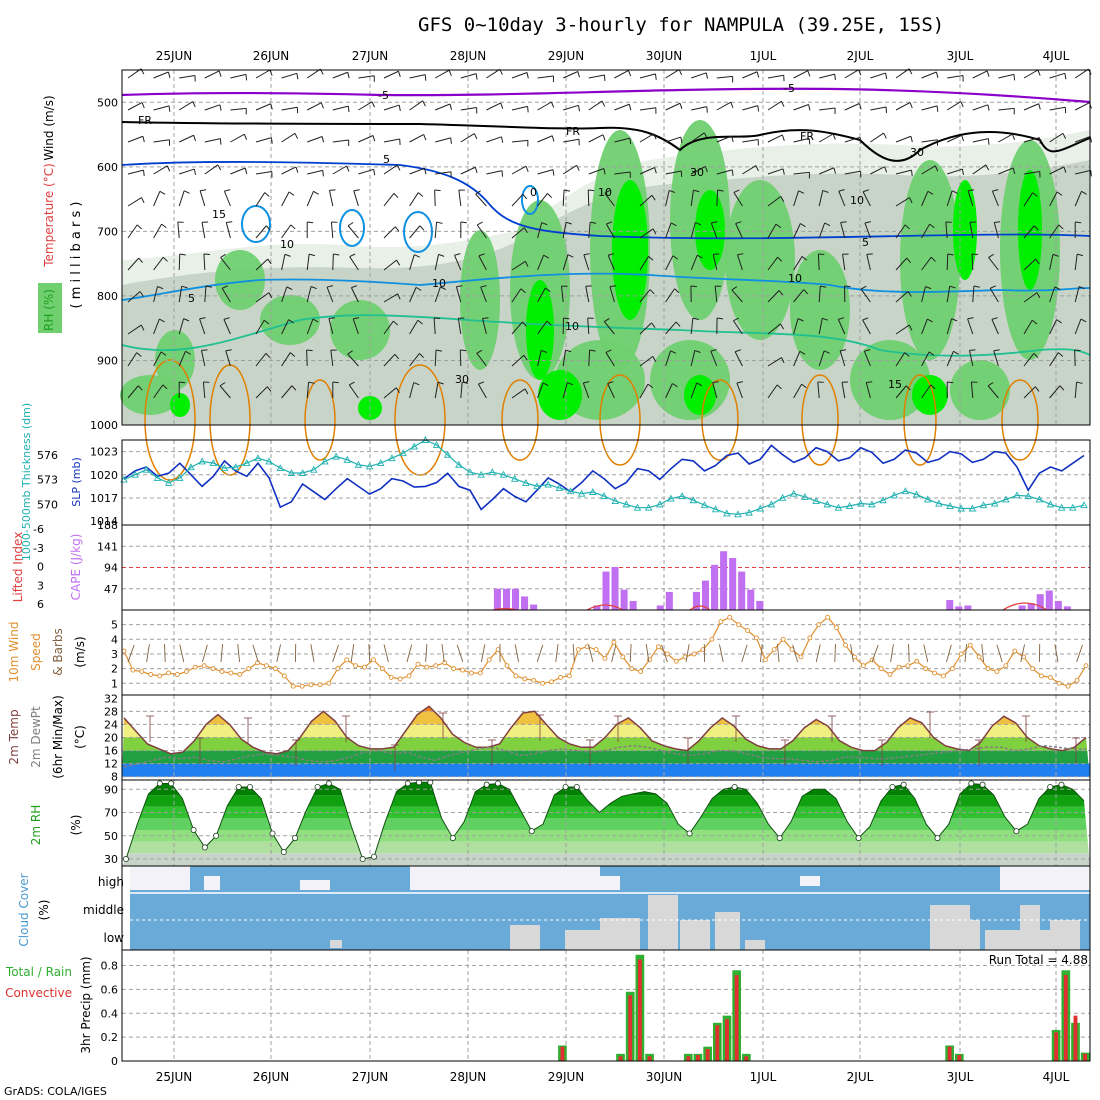 The image size is (1100, 1100). Describe the element at coordinates (566, 1077) in the screenshot. I see `bottom-date-label: 29JUN` at that location.